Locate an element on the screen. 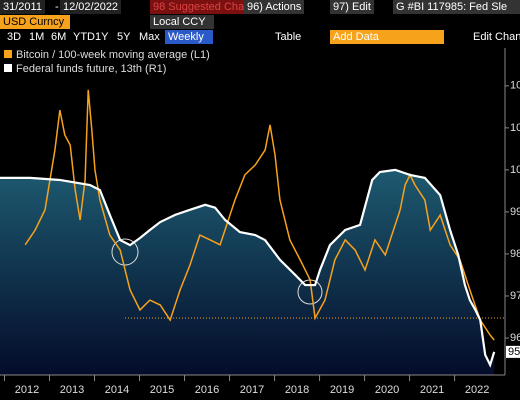 The height and width of the screenshot is (400, 520). actions: 96) Actions is located at coordinates (274, 7).